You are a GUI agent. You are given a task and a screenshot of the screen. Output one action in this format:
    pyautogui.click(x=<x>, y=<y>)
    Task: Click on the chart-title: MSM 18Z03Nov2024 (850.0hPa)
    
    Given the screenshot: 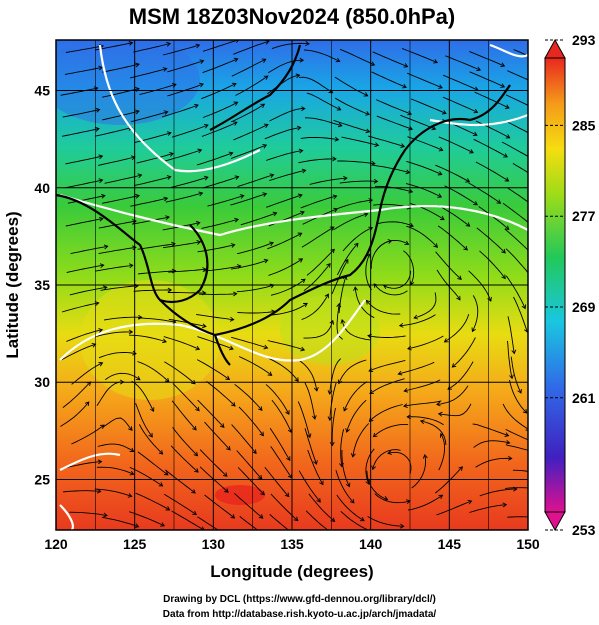 What is the action you would take?
    pyautogui.click(x=292, y=16)
    